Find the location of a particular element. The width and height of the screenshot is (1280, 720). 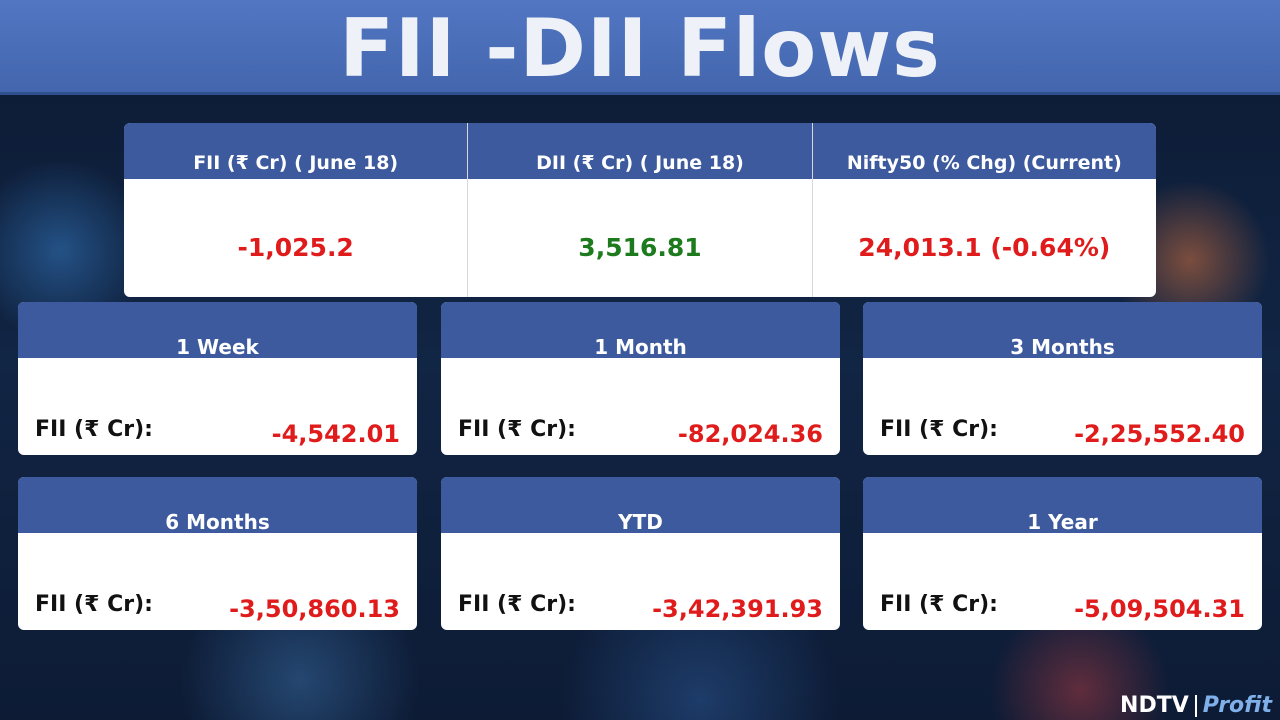

period-card: 6 Months FII (₹ Cr): -3,50,860.13 is located at coordinates (217, 553).